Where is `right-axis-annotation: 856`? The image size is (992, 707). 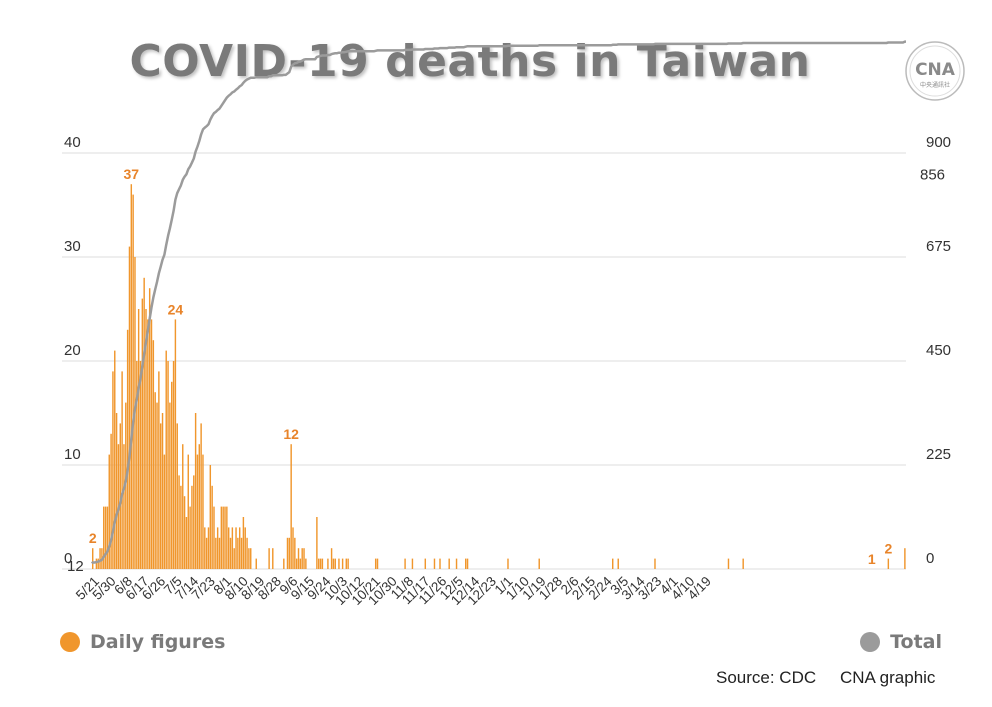
right-axis-annotation: 856 is located at coordinates (932, 174).